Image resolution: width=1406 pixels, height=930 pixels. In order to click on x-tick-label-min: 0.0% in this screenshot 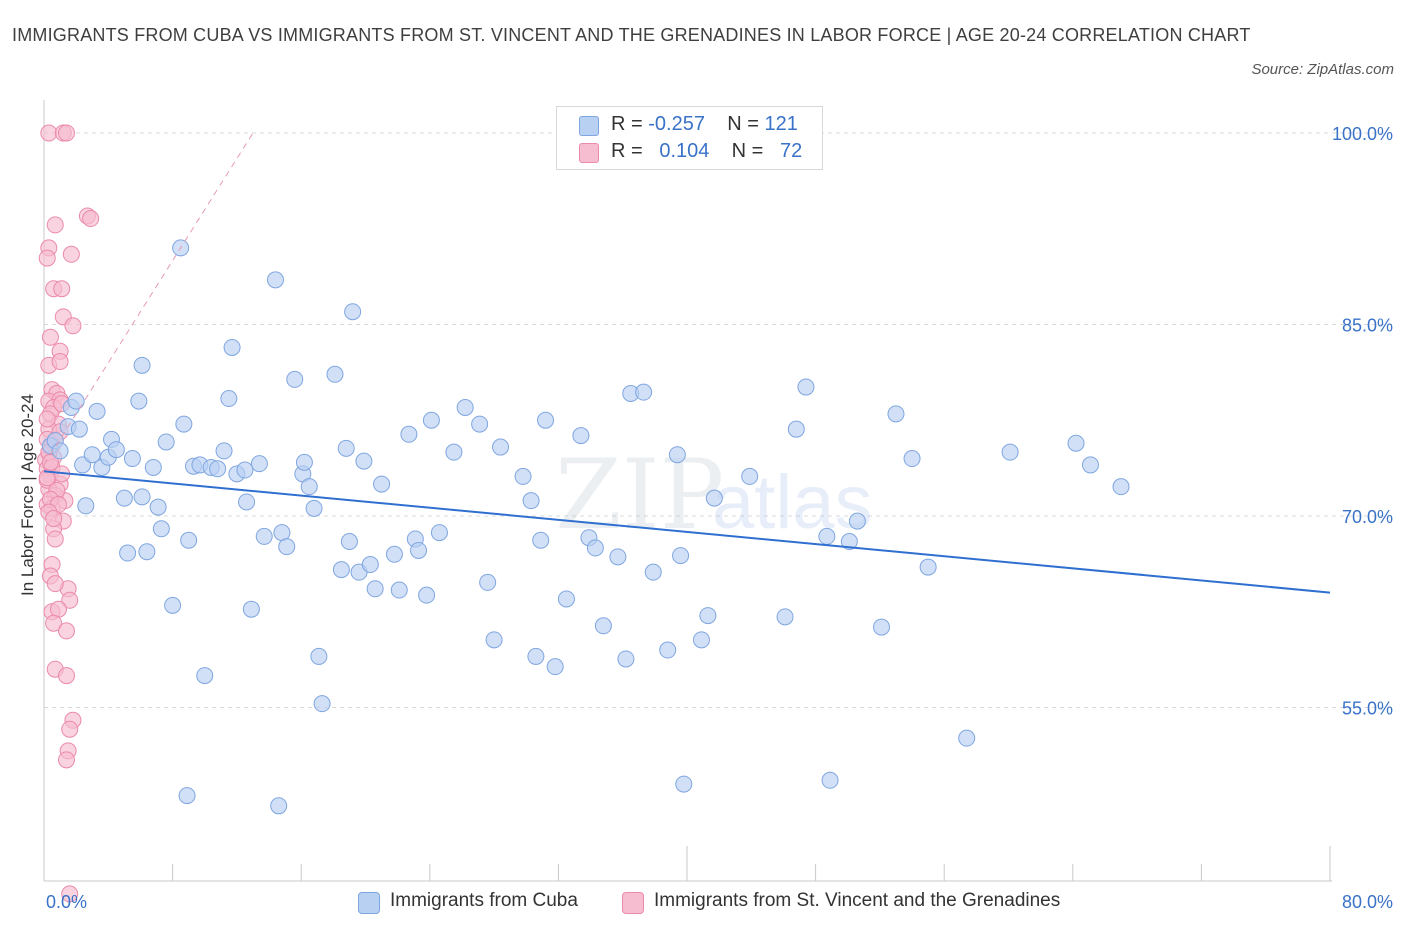, I will do `click(66, 902)`.